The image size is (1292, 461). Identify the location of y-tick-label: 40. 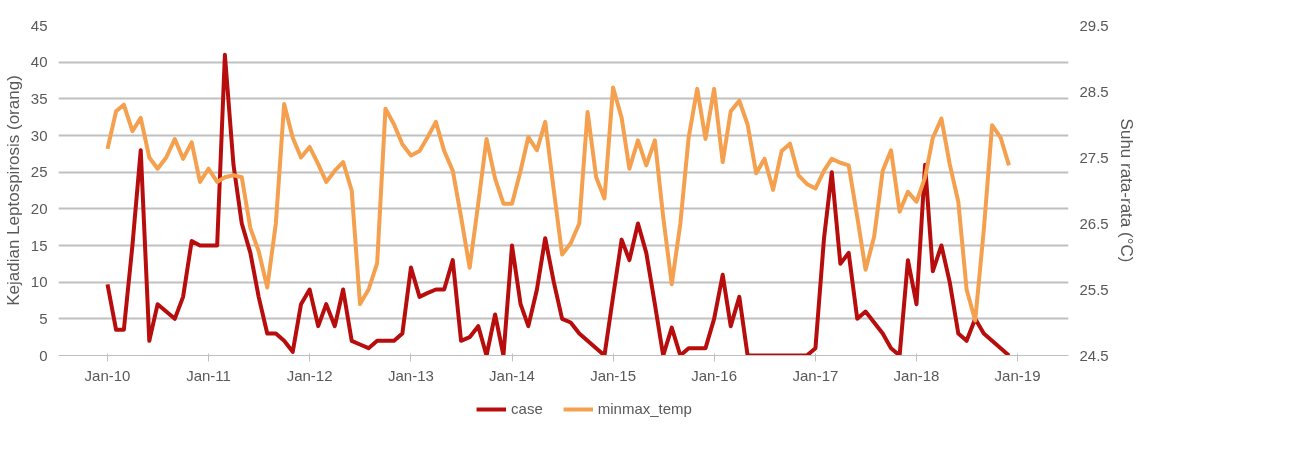
(39, 62).